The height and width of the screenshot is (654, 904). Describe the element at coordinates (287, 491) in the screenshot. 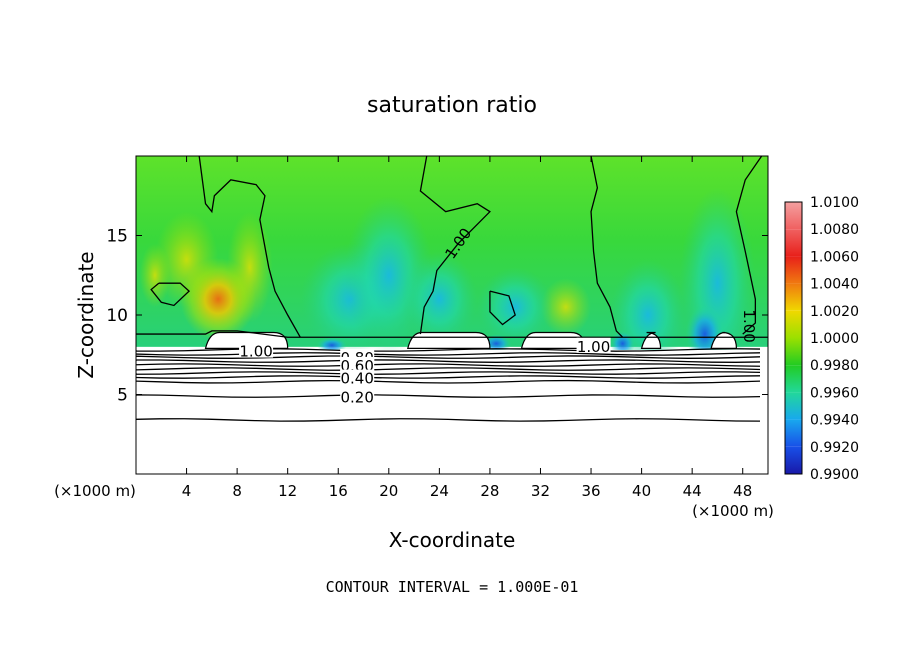

I see `x-tick-label: 12` at that location.